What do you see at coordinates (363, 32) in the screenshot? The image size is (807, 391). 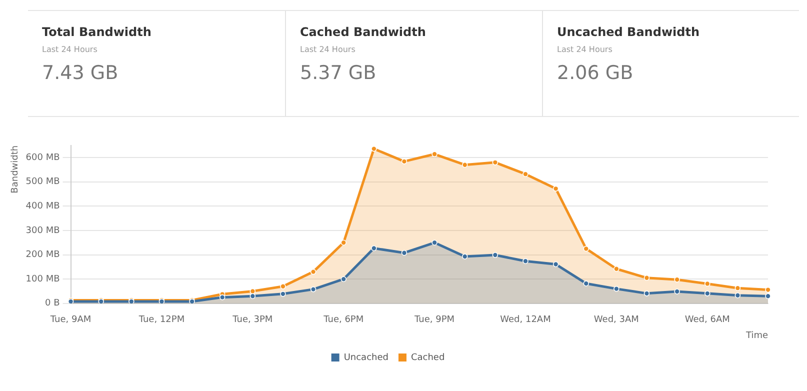 I see `text: Cached Bandwidth` at bounding box center [363, 32].